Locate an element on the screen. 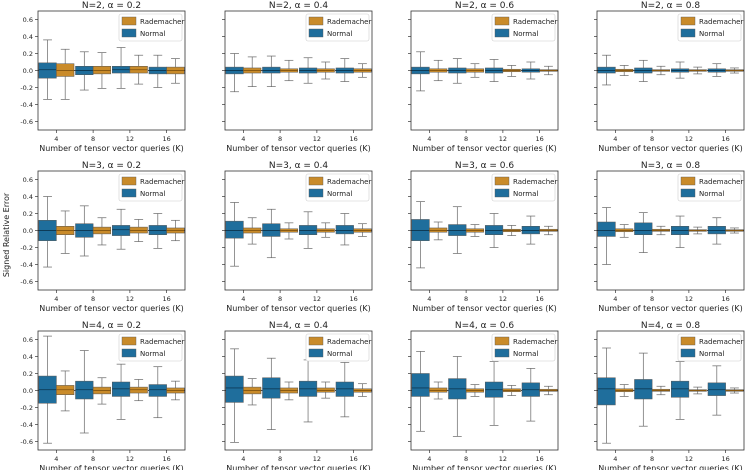  y-tick-label: -0.4 is located at coordinates (26, 105).